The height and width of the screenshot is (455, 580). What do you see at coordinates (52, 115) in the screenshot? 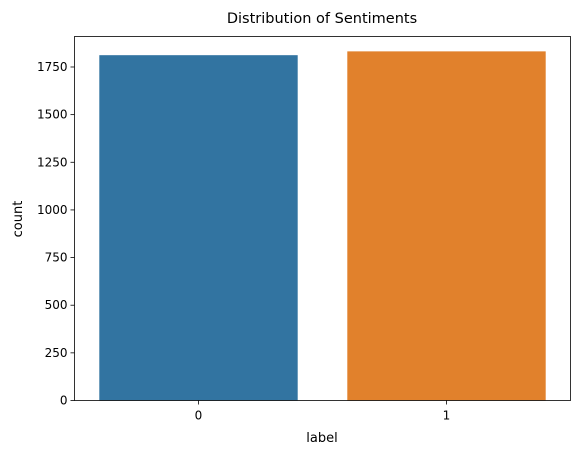
I see `y-tick-label: 1500` at bounding box center [52, 115].